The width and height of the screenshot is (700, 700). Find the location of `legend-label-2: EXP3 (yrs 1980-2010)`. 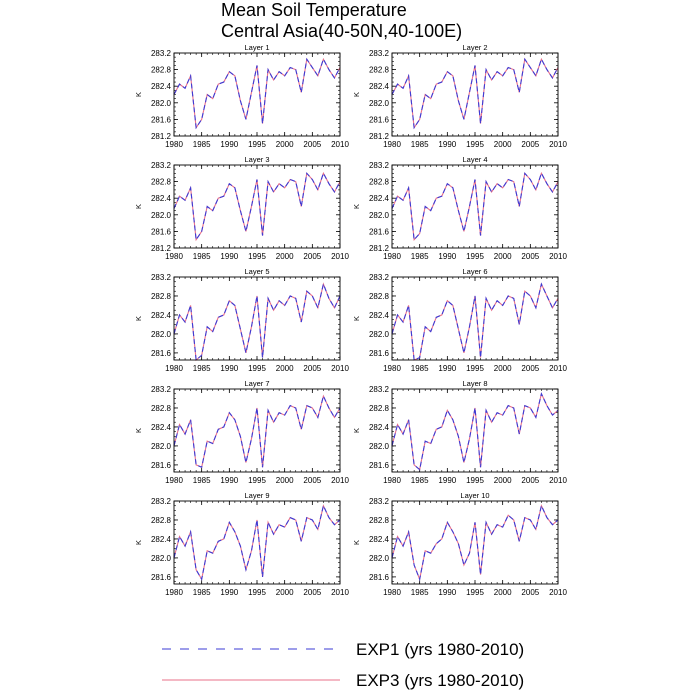

legend-label-2: EXP3 (yrs 1980-2010) is located at coordinates (440, 680).